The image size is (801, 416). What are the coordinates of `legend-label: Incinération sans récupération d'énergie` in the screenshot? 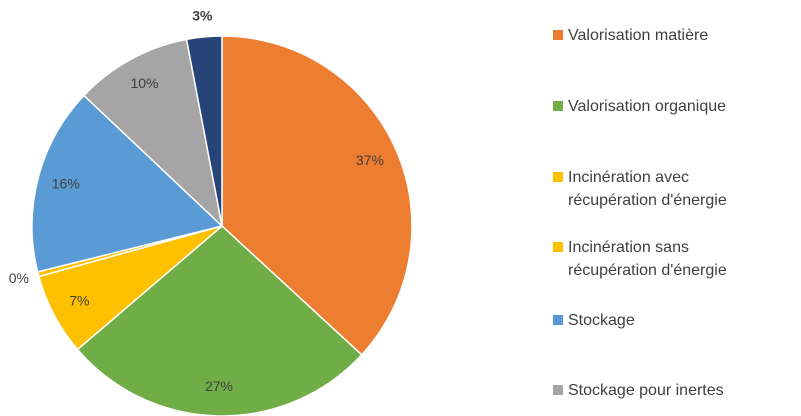 It's located at (647, 259).